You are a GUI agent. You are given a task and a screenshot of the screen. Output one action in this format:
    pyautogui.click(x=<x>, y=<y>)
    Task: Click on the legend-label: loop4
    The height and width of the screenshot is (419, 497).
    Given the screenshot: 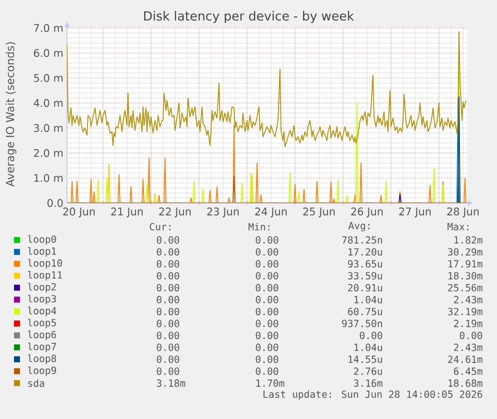 What is the action you would take?
    pyautogui.click(x=42, y=311)
    